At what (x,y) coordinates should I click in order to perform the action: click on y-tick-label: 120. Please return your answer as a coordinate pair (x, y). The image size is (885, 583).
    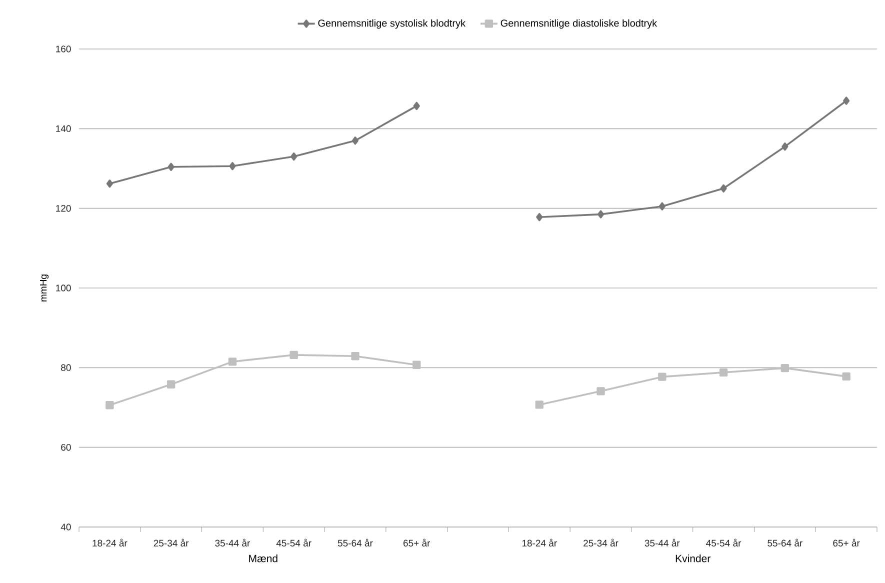
    Looking at the image, I should click on (63, 208).